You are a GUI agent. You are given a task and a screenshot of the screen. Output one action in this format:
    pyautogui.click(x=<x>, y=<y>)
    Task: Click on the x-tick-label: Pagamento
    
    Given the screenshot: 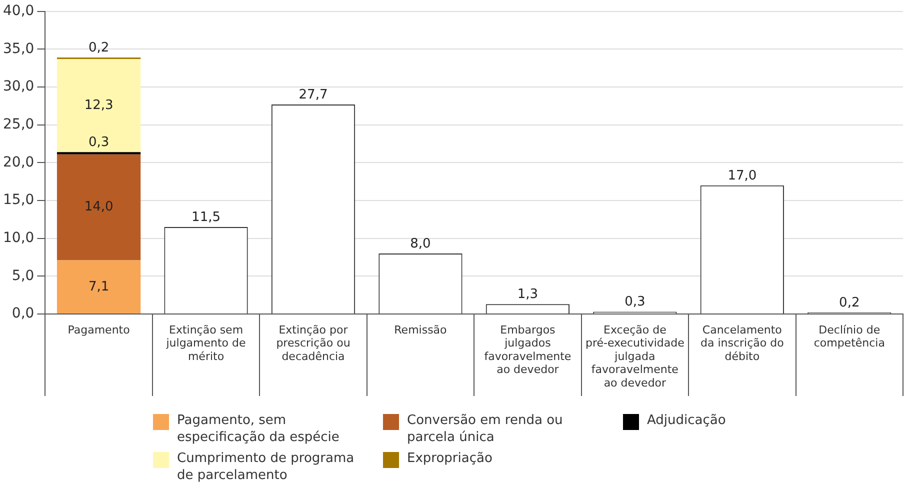 What is the action you would take?
    pyautogui.click(x=99, y=329)
    